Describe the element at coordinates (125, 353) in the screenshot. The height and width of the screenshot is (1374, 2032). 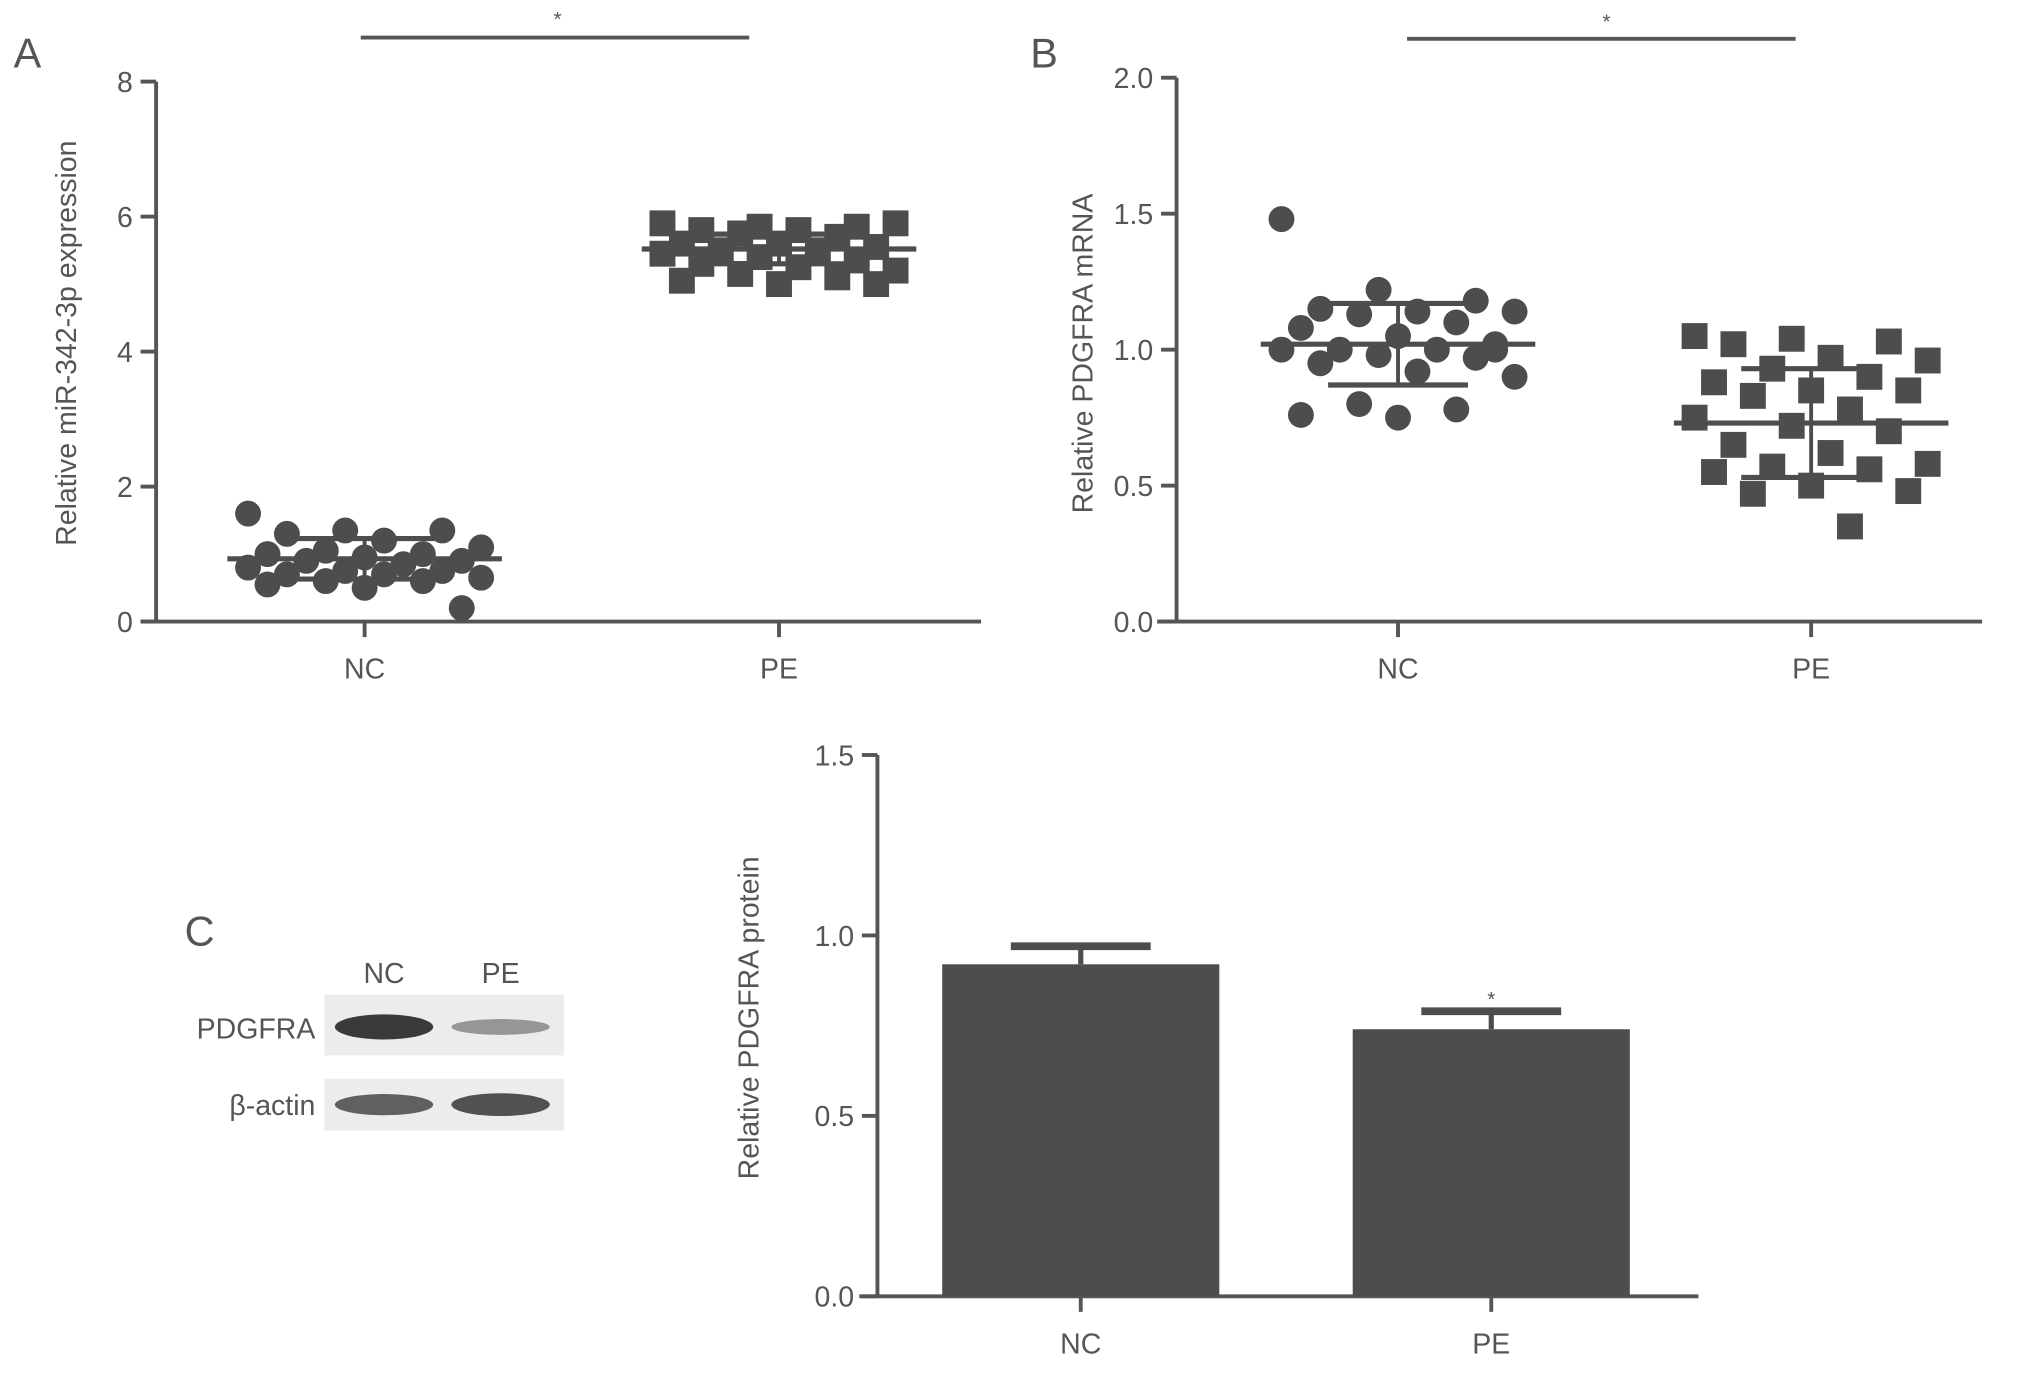
I see `y-tick-label: 4` at that location.